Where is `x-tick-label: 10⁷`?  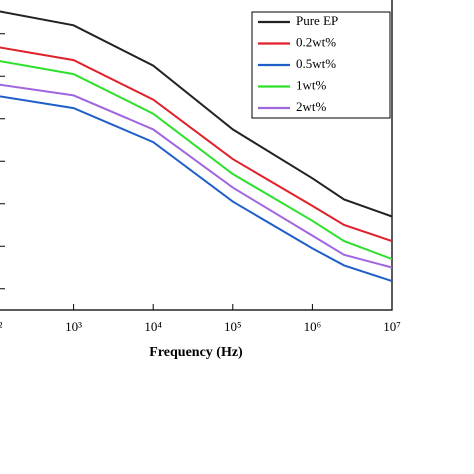 x-tick-label: 10⁷ is located at coordinates (392, 326).